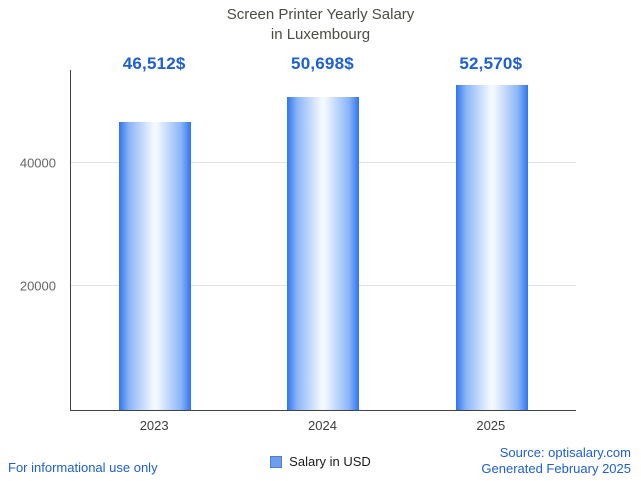 Image resolution: width=641 pixels, height=481 pixels. What do you see at coordinates (565, 452) in the screenshot?
I see `source-link: Source: optisalary.com` at bounding box center [565, 452].